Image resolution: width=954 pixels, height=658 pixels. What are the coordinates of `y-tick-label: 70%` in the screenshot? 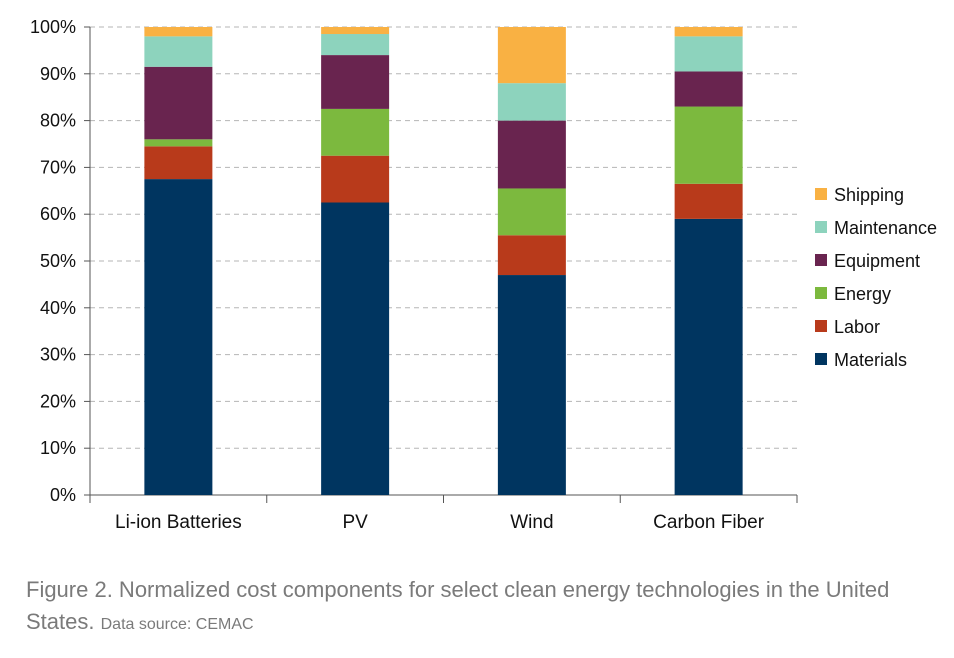 It's located at (58, 167).